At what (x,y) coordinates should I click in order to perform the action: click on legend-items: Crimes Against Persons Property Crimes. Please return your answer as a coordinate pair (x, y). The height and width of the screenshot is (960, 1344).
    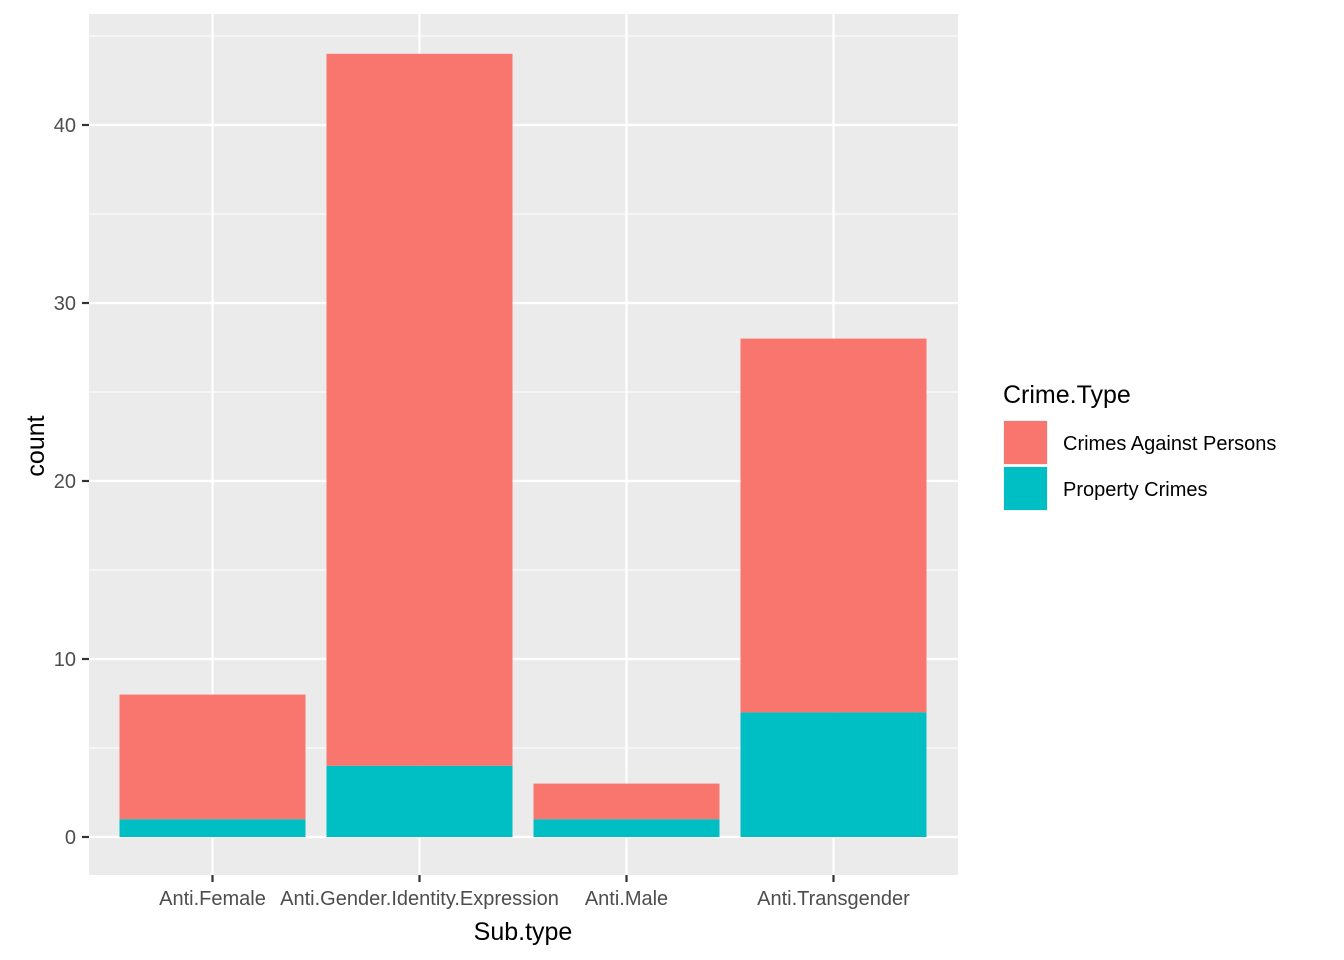
    Looking at the image, I should click on (1139, 465).